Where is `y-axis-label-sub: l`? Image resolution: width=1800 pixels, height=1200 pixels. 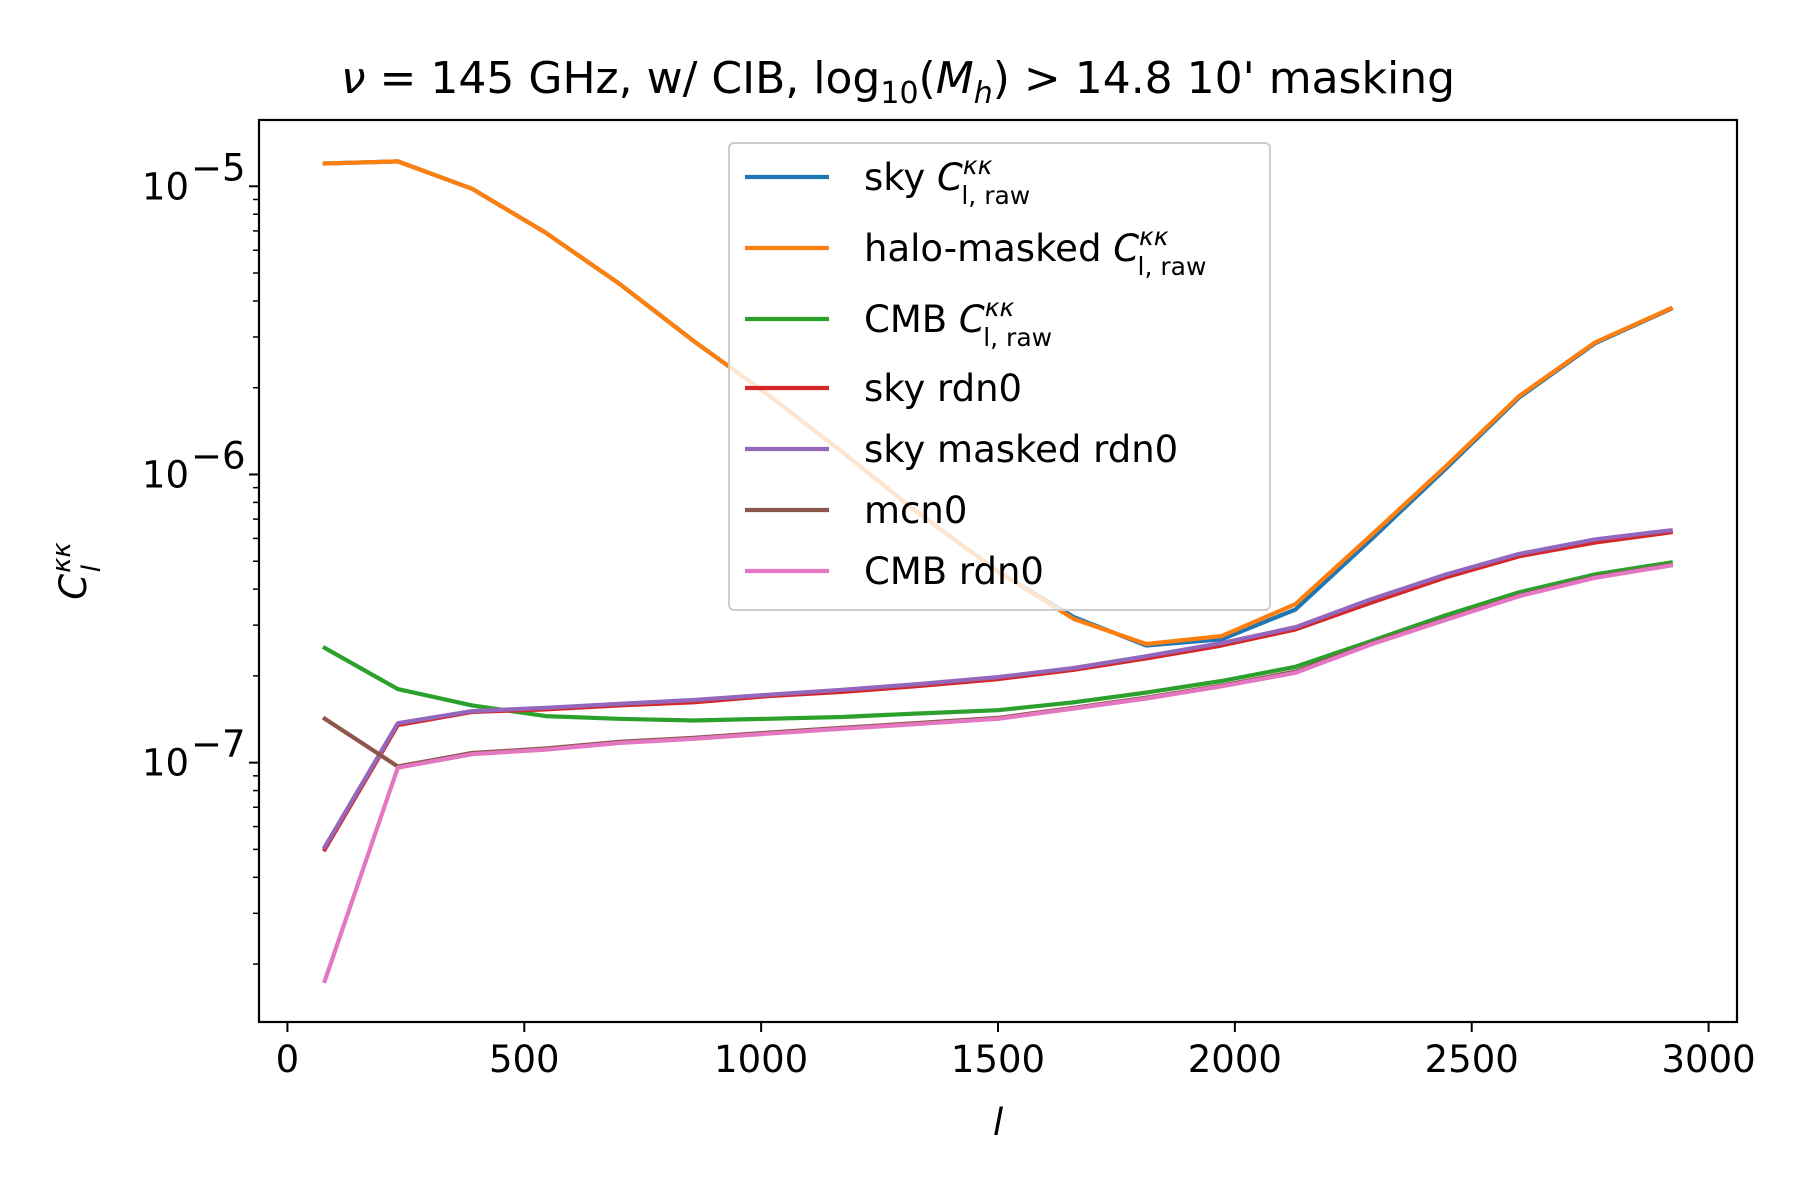 y-axis-label-sub: l is located at coordinates (92, 568).